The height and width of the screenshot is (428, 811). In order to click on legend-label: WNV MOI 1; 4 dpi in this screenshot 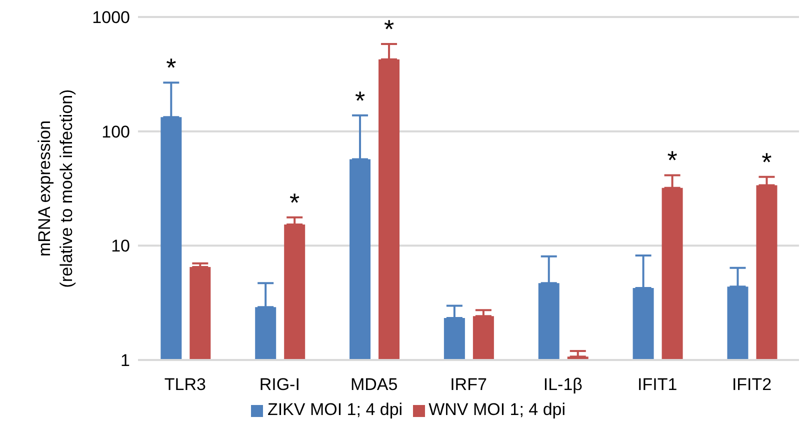, I will do `click(497, 409)`.